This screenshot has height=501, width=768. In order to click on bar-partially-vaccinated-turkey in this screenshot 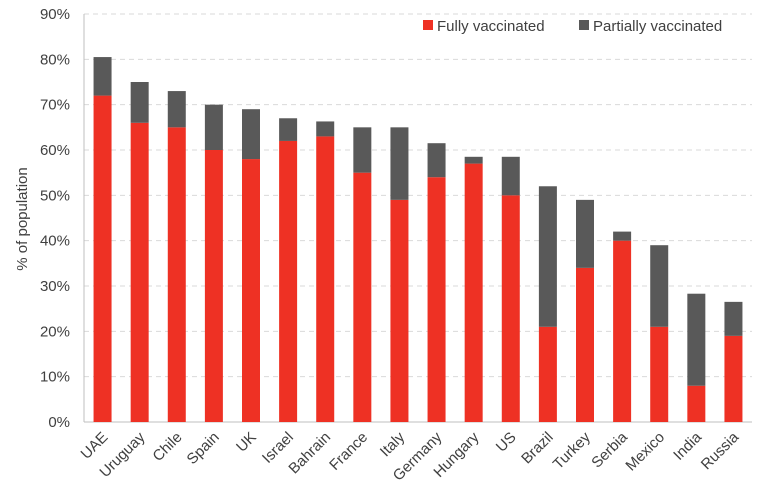, I will do `click(585, 233)`.